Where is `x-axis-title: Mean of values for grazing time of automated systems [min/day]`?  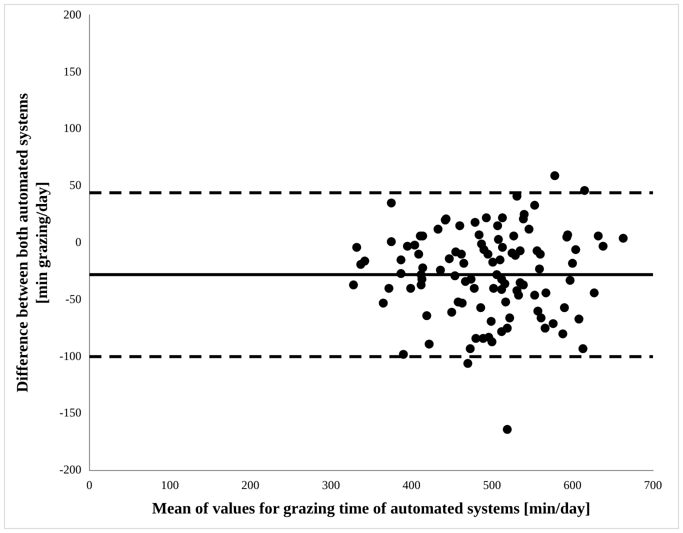
x-axis-title: Mean of values for grazing time of automated systems [min/day] is located at coordinates (371, 509).